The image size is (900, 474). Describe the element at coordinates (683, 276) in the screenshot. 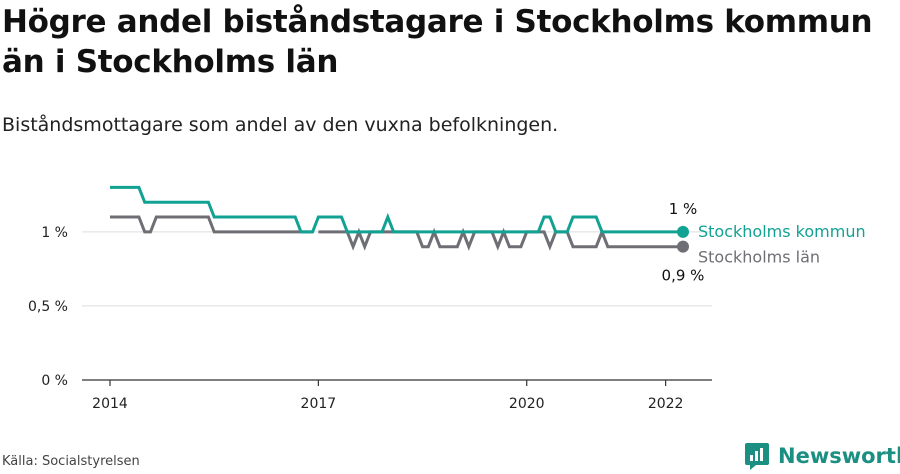

I see `value-label-stockholms-lan: 0,9 %` at that location.